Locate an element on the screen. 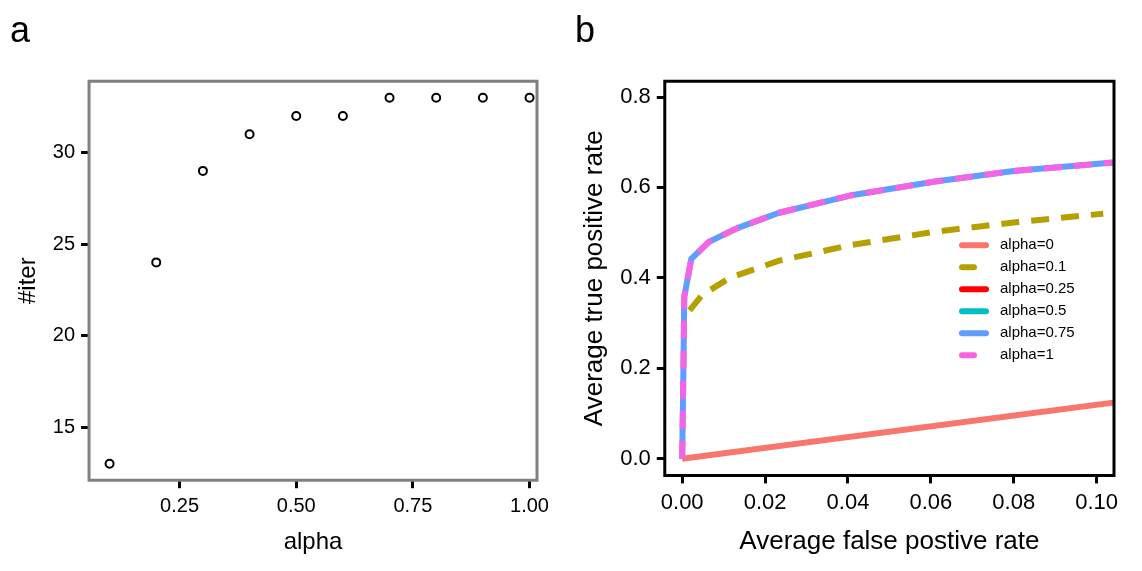 This screenshot has height=571, width=1142. y-tick-label: 0.8 is located at coordinates (635, 96).